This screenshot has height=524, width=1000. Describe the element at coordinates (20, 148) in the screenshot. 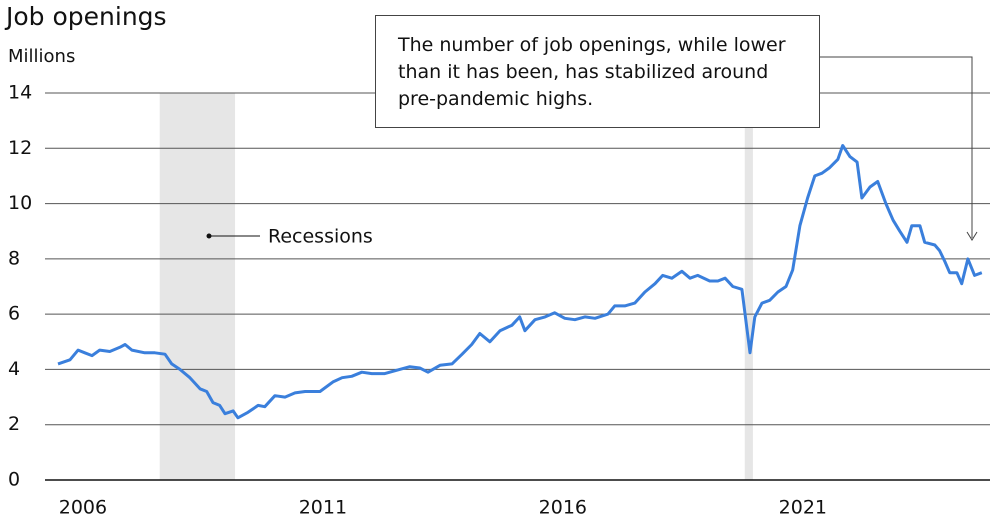

I see `y-tick-label: 12` at that location.